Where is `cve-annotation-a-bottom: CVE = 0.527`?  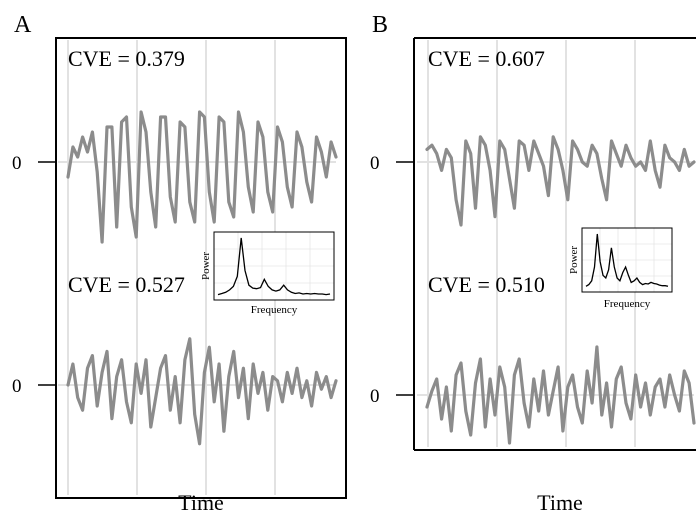
cve-annotation-a-bottom: CVE = 0.527 is located at coordinates (126, 284).